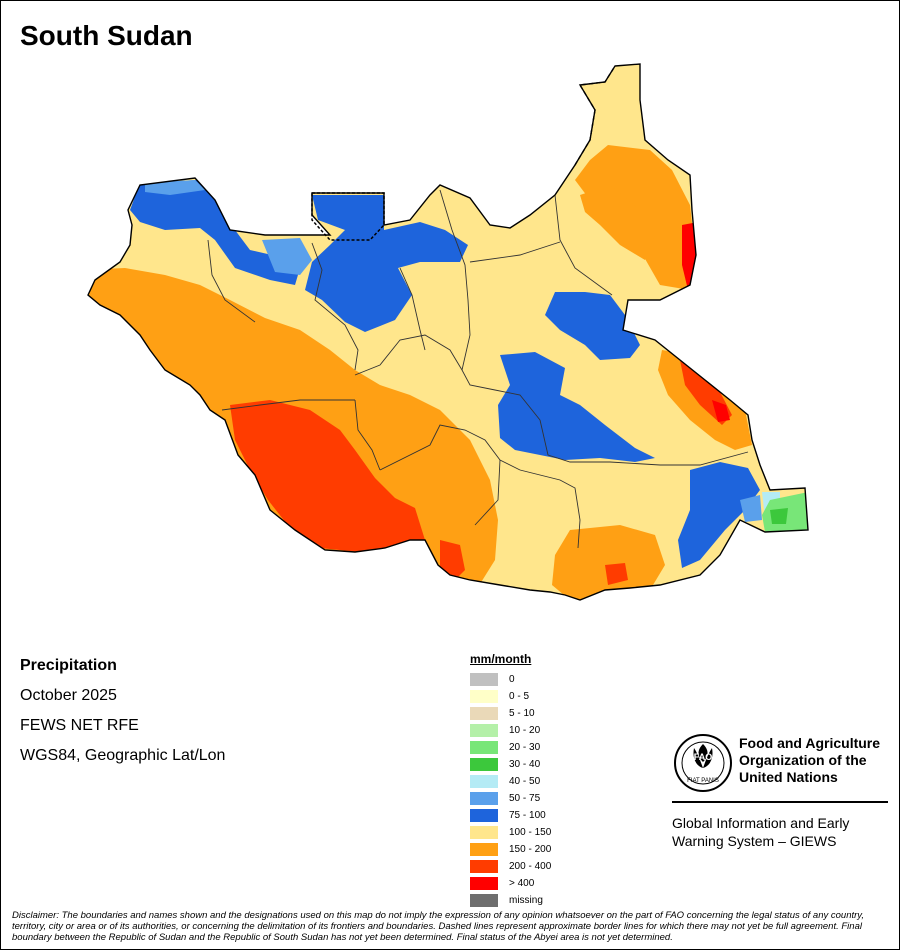 The height and width of the screenshot is (950, 900). Describe the element at coordinates (287, 256) in the screenshot. I see `zone-50-75-north` at that location.